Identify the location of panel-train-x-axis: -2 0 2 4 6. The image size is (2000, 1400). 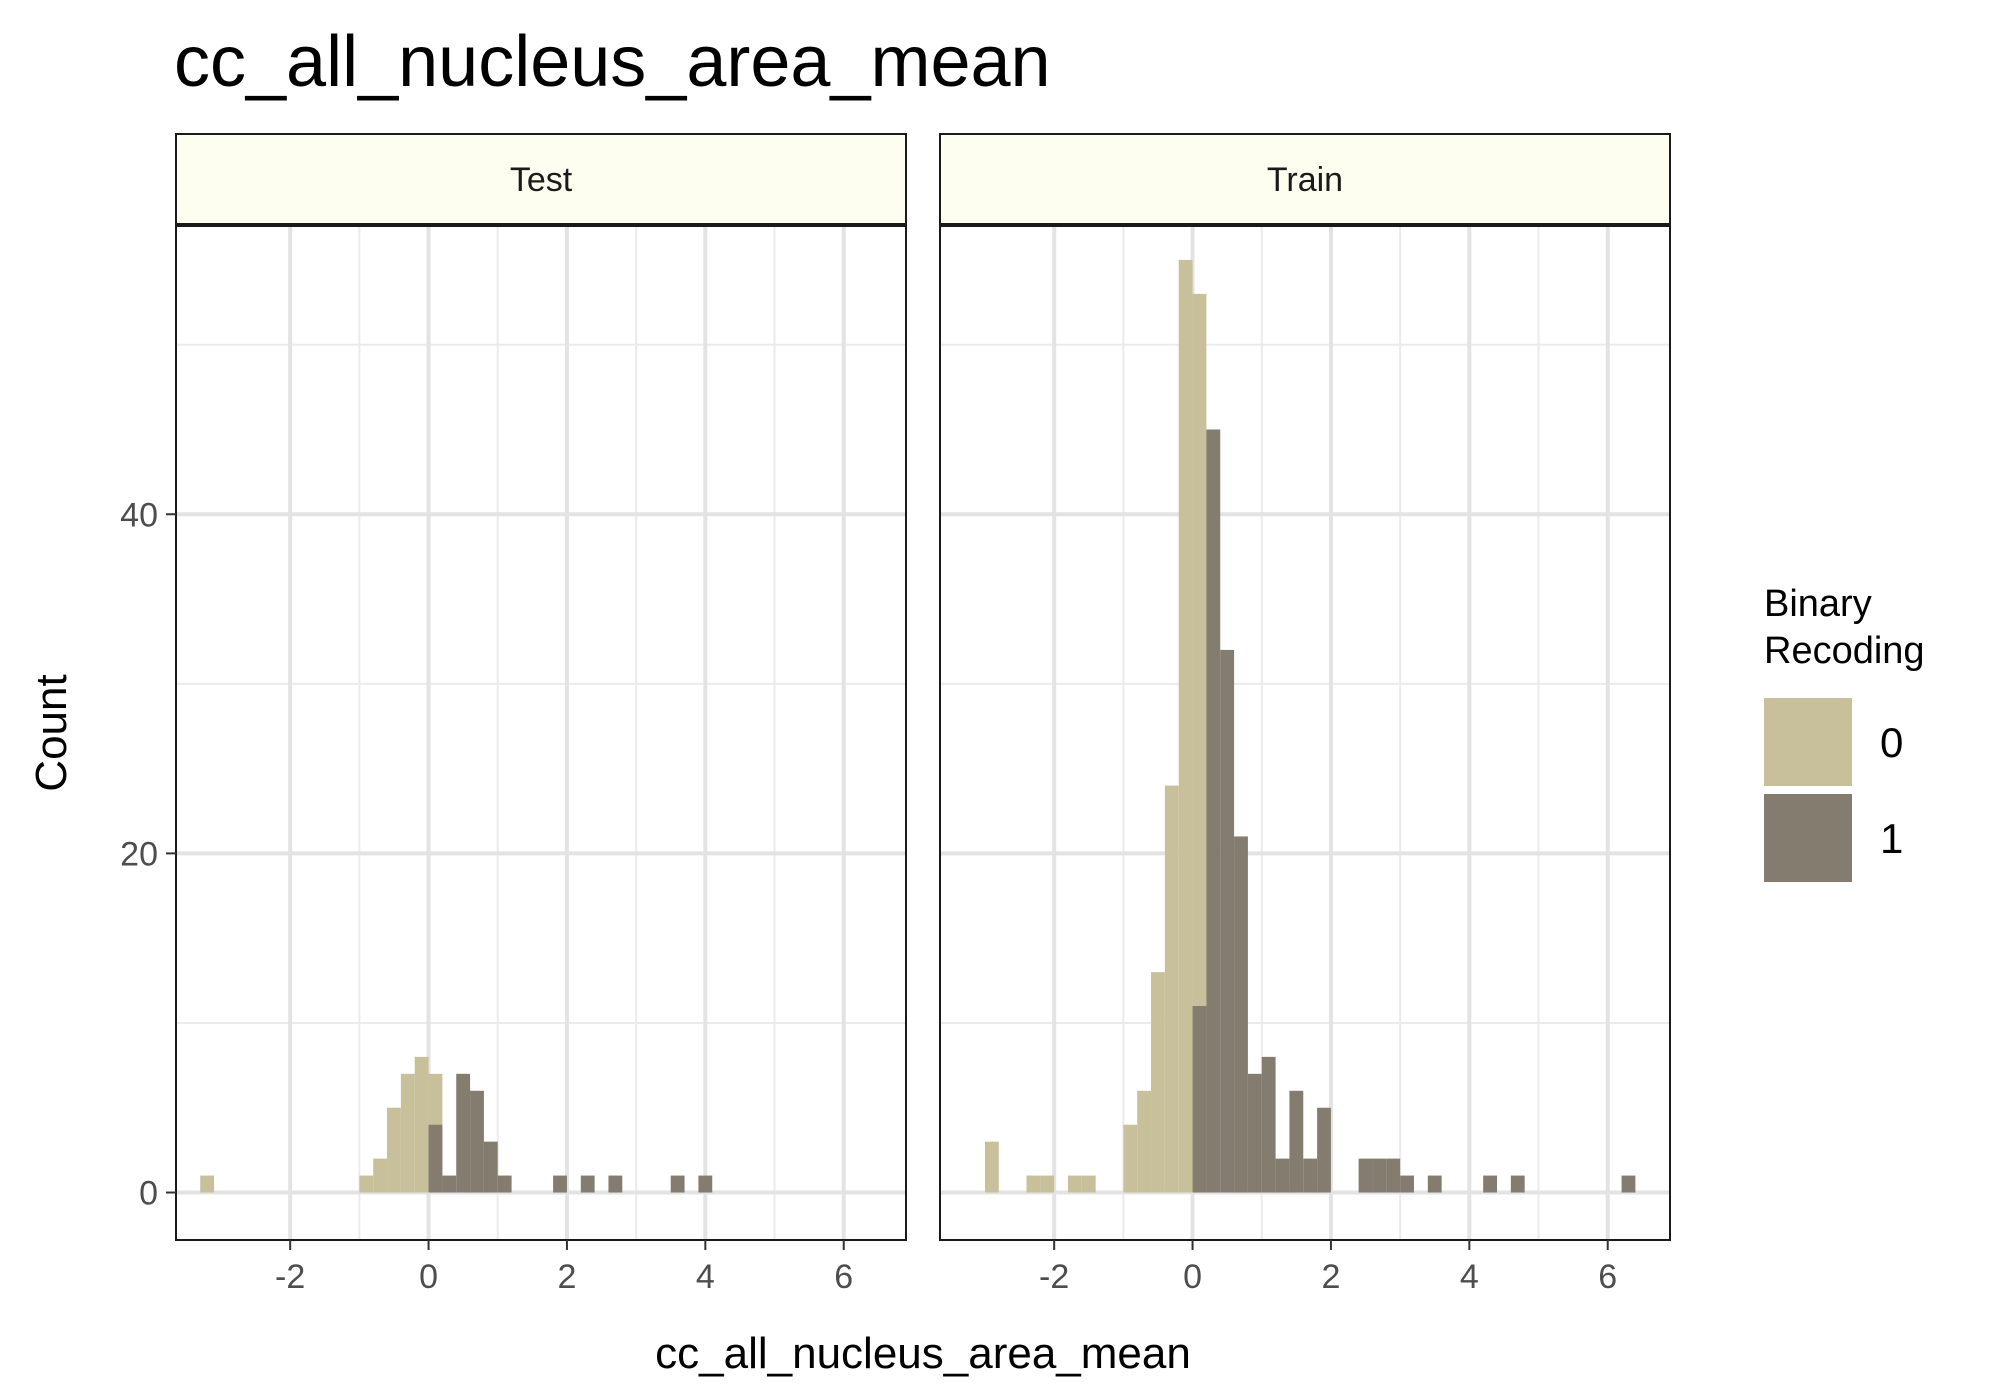
(1328, 1268).